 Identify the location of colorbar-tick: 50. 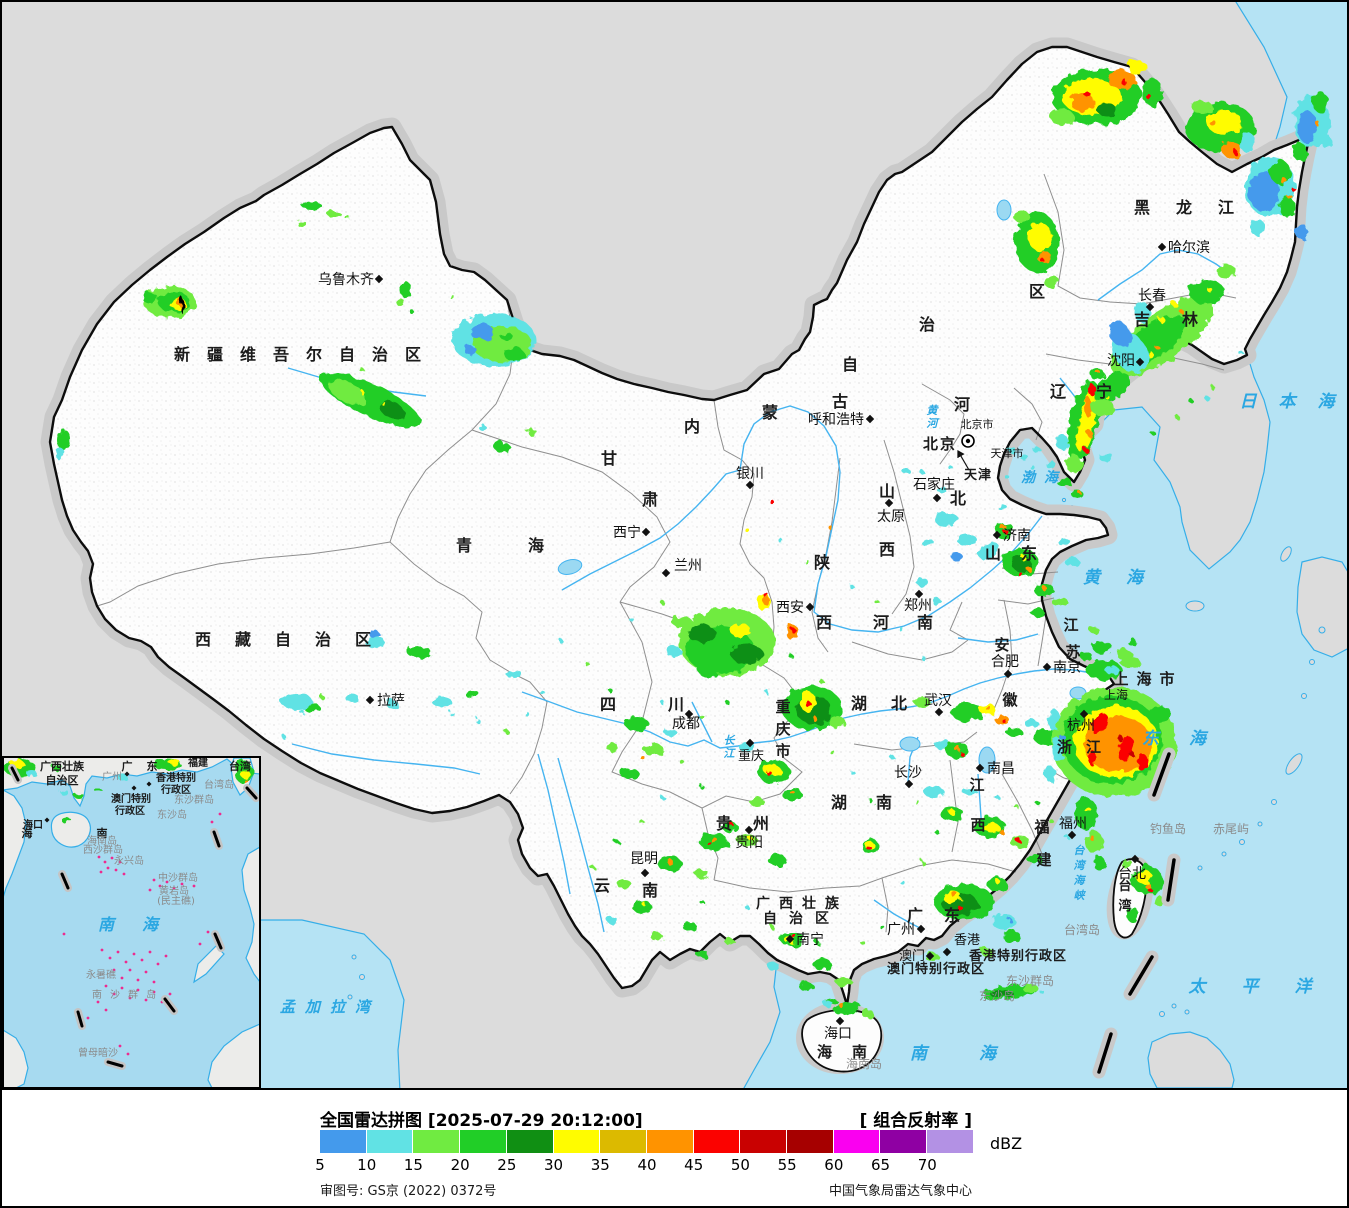
(740, 1165).